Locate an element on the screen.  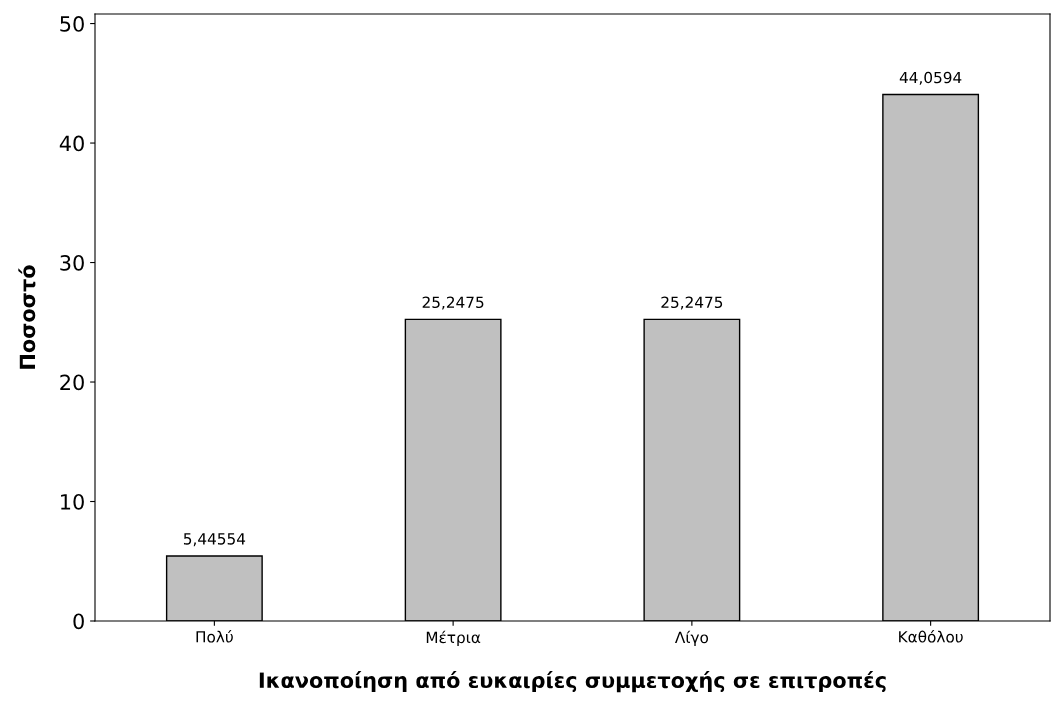
y-tick-label: 30 is located at coordinates (72, 262).